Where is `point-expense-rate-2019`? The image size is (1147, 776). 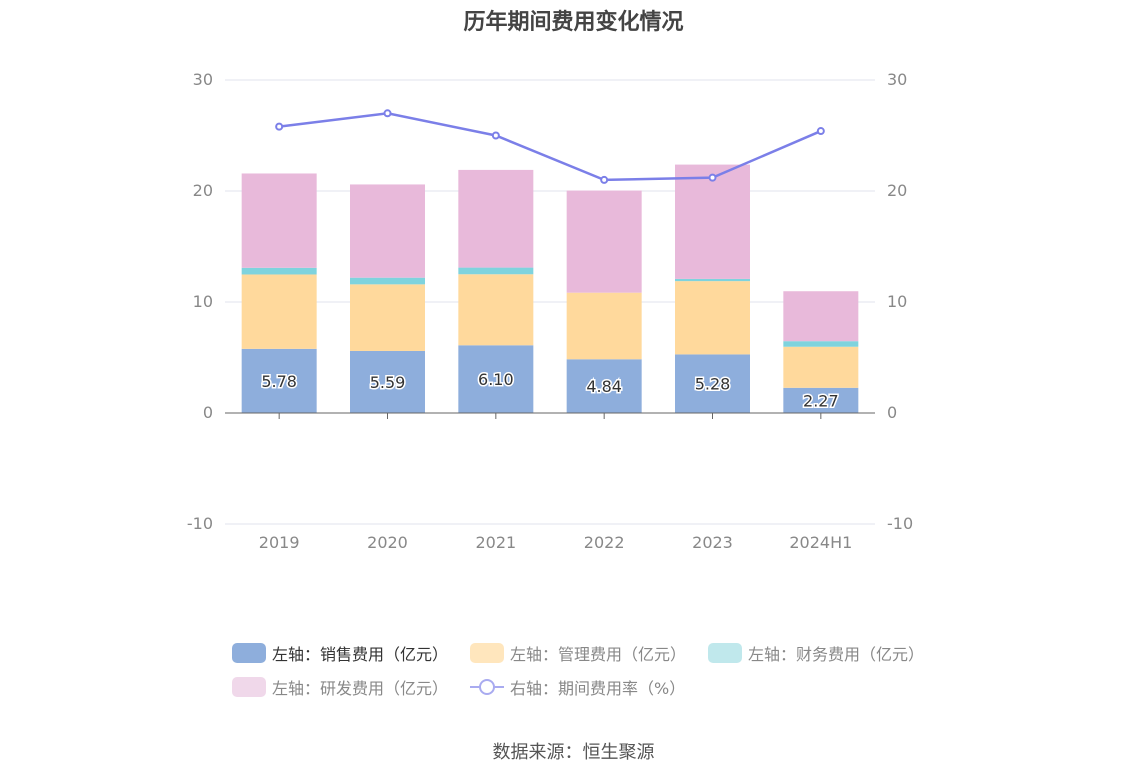
point-expense-rate-2019 is located at coordinates (279, 126).